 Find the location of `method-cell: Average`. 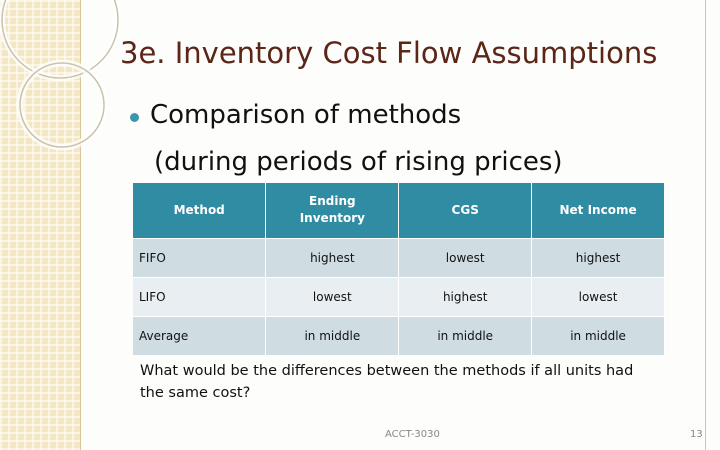

method-cell: Average is located at coordinates (200, 335).